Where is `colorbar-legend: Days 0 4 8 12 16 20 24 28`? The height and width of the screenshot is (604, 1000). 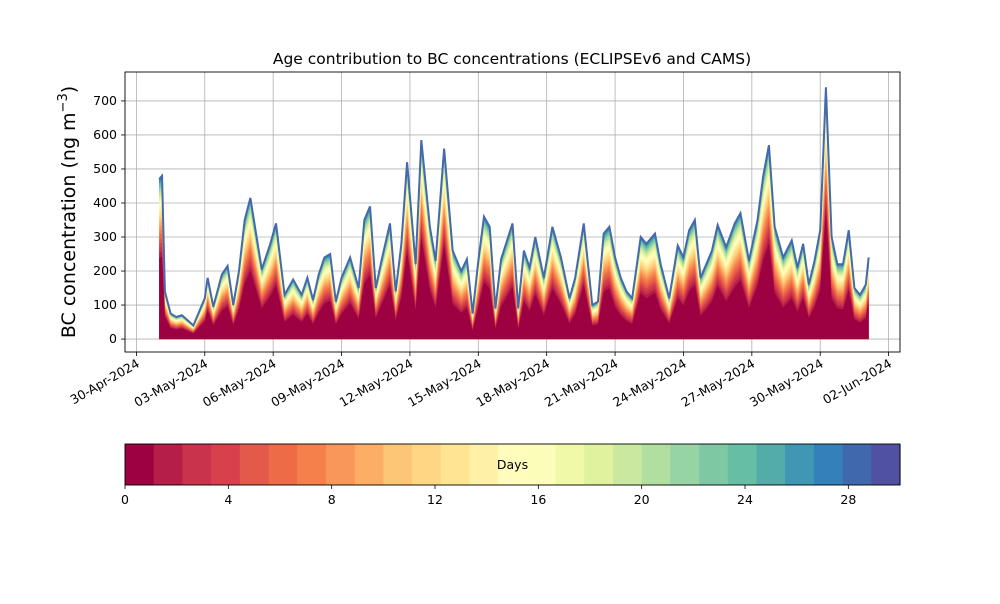
colorbar-legend: Days 0 4 8 12 16 20 24 28 is located at coordinates (511, 475).